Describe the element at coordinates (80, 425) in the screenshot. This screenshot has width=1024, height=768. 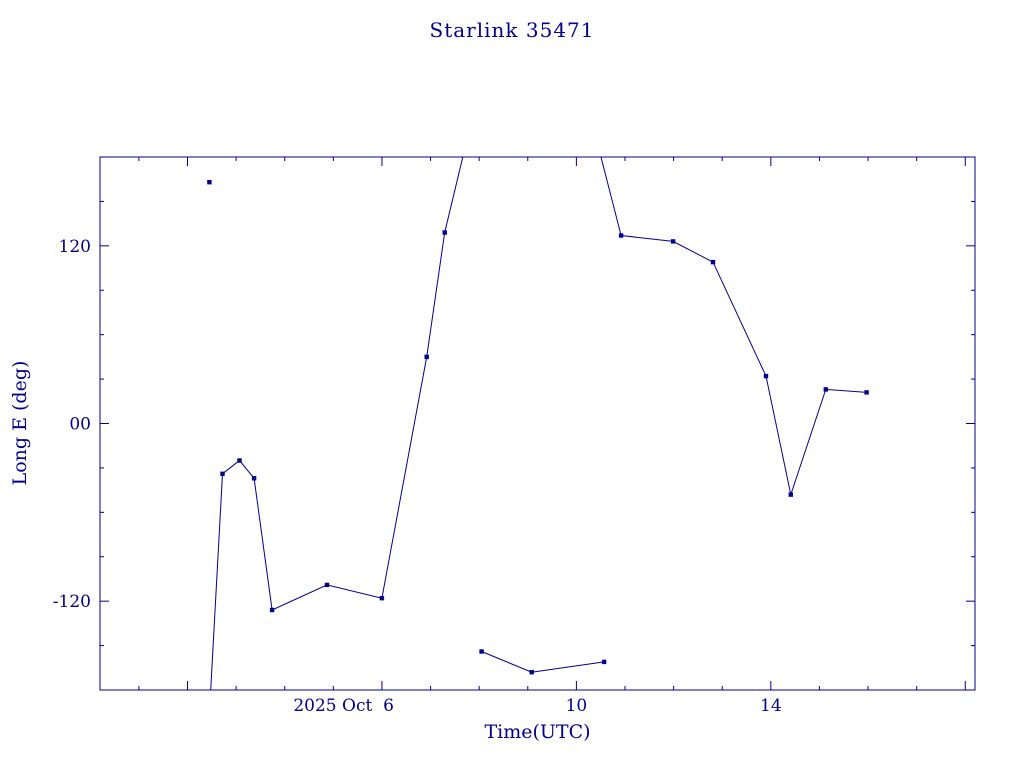
I see `y-tick-label: 00` at that location.